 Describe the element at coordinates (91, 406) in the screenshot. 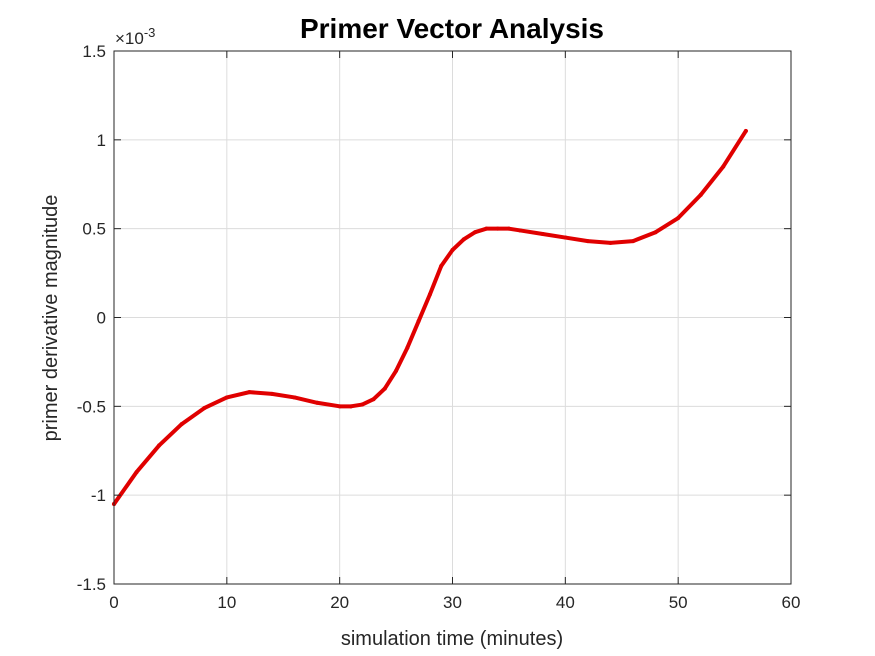

I see `y-tick-label: -0.5` at that location.